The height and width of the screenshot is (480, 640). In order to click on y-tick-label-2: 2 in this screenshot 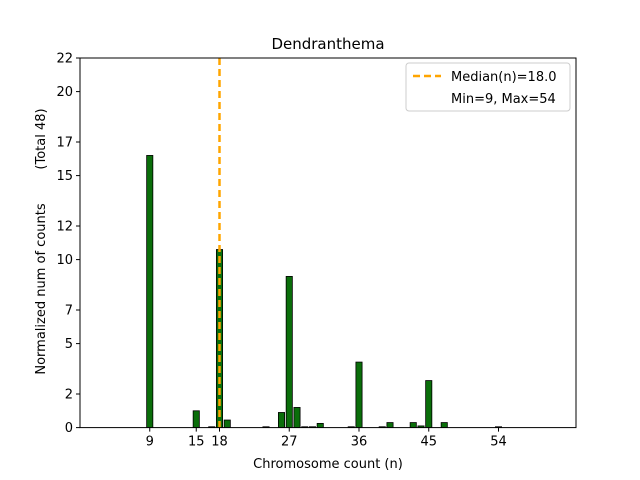, I will do `click(69, 395)`.